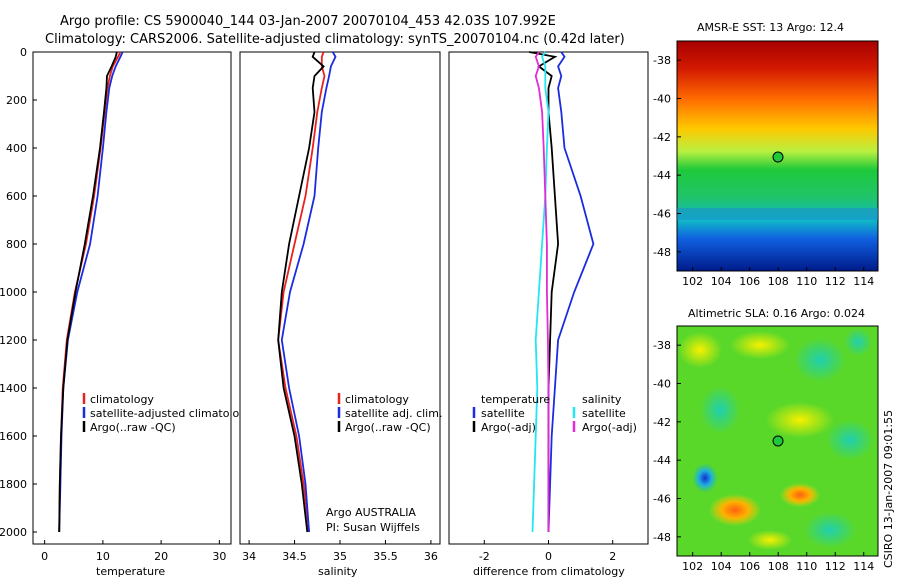  What do you see at coordinates (602, 399) in the screenshot?
I see `legend-salinity-heading: salinity` at bounding box center [602, 399].